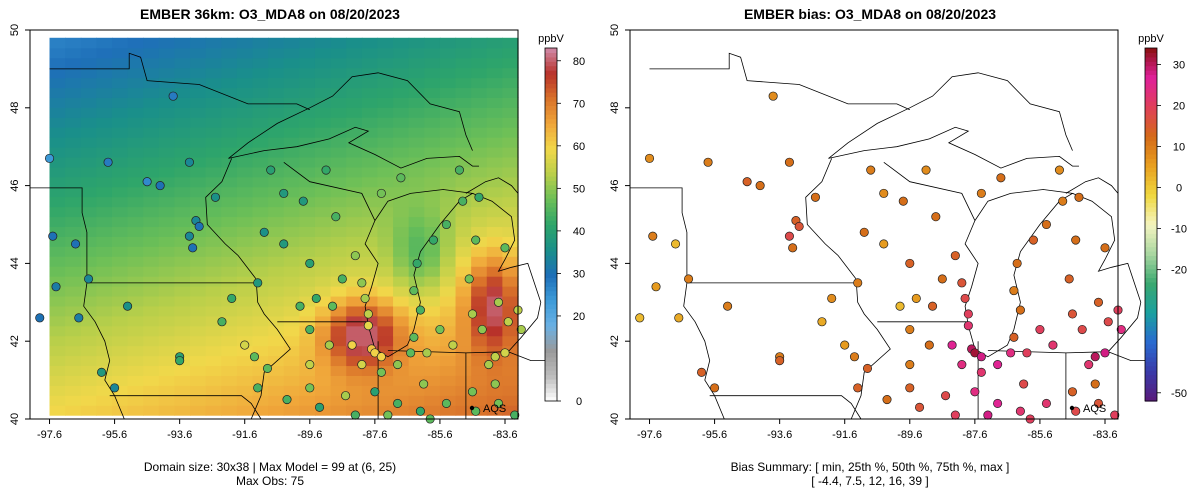  What do you see at coordinates (579, 189) in the screenshot?
I see `colorbar-tick-label: 50` at bounding box center [579, 189].